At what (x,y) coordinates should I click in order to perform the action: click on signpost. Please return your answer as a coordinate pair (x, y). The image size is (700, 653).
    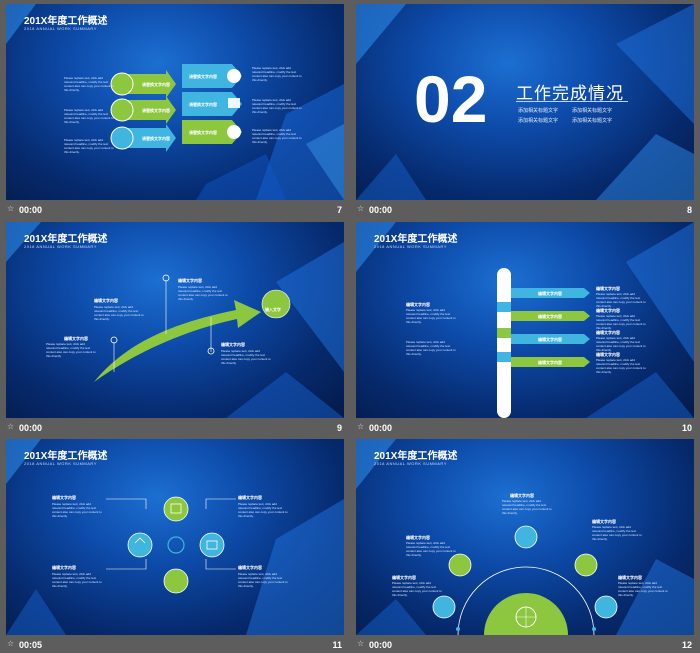
    Looking at the image, I should click on (543, 343).